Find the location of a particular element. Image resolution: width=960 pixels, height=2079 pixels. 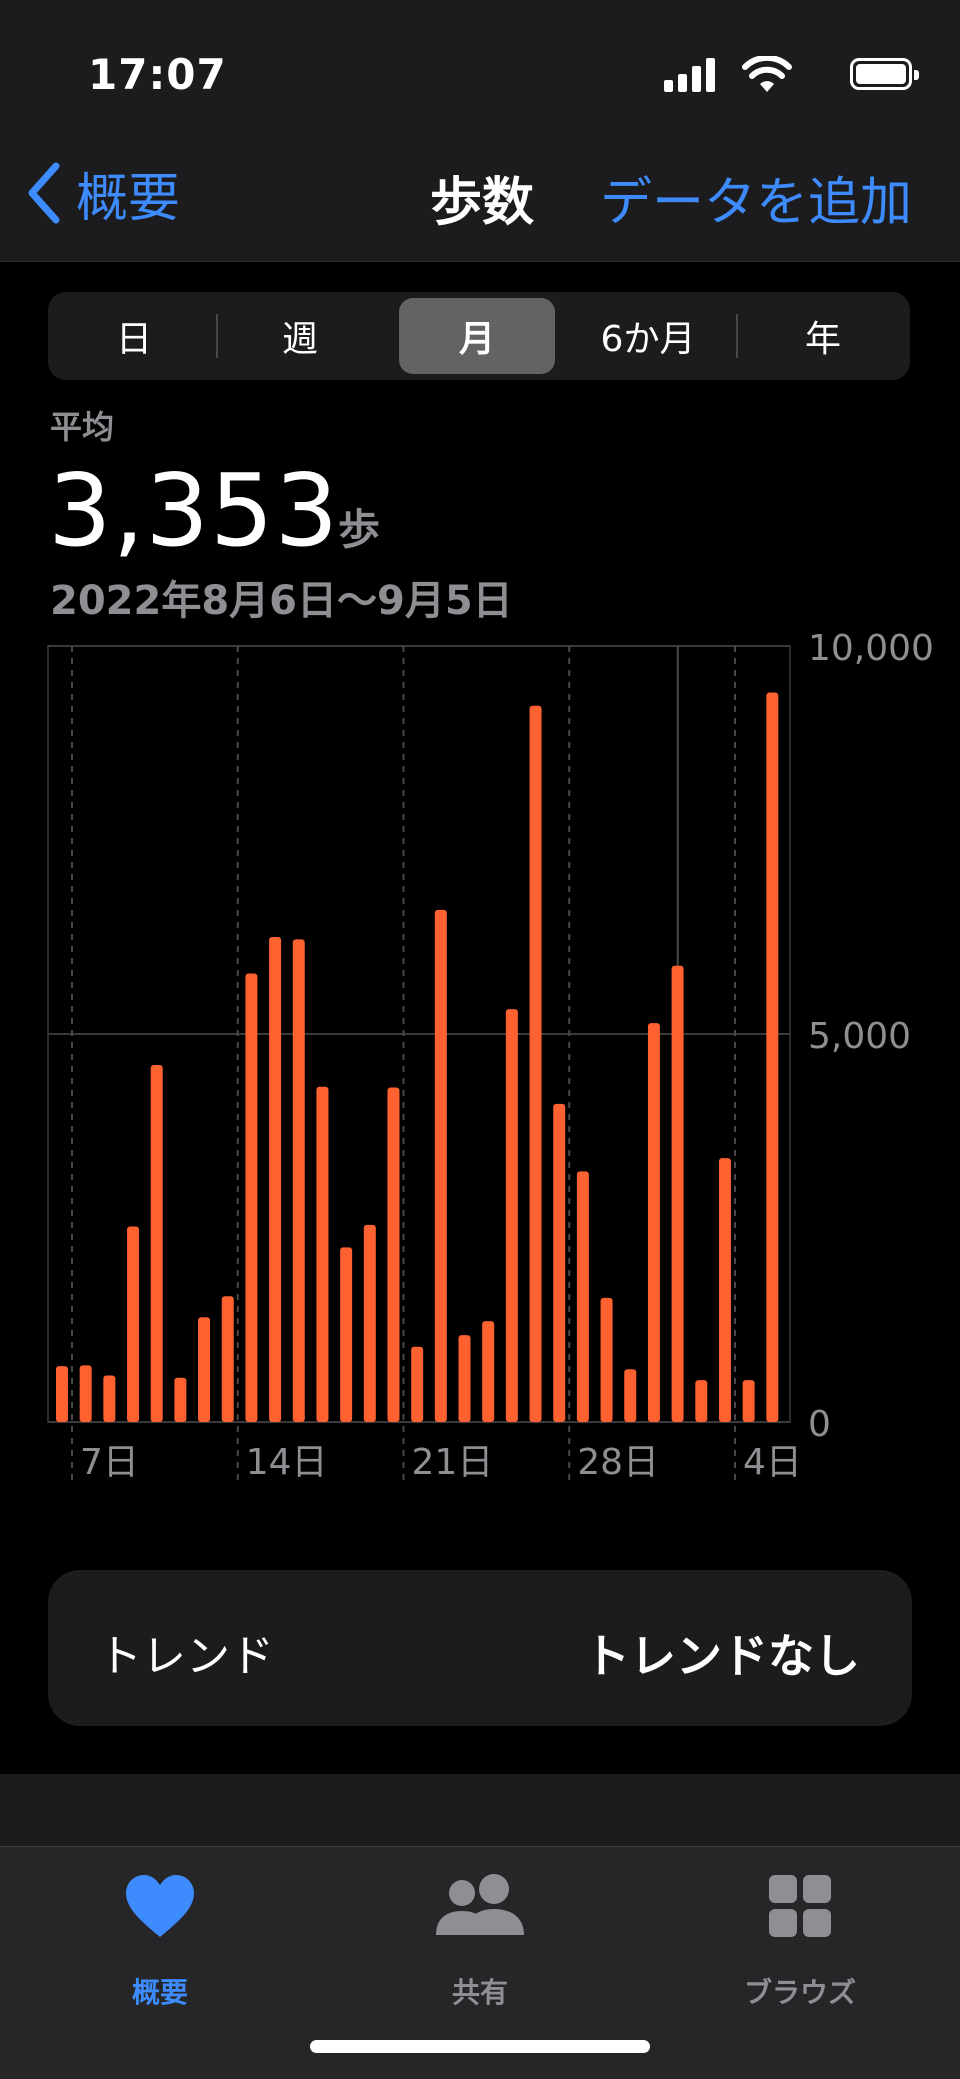

tab-sharing: 共有 is located at coordinates (480, 1939).